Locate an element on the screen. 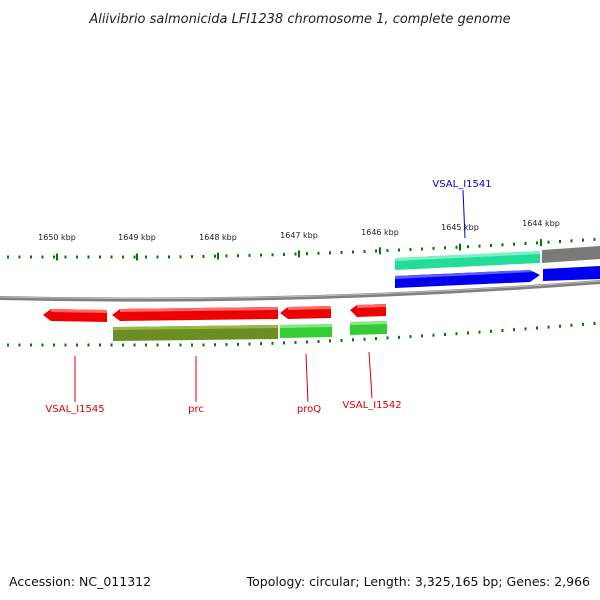  tick-label-1645: 1645 kbp is located at coordinates (460, 227).